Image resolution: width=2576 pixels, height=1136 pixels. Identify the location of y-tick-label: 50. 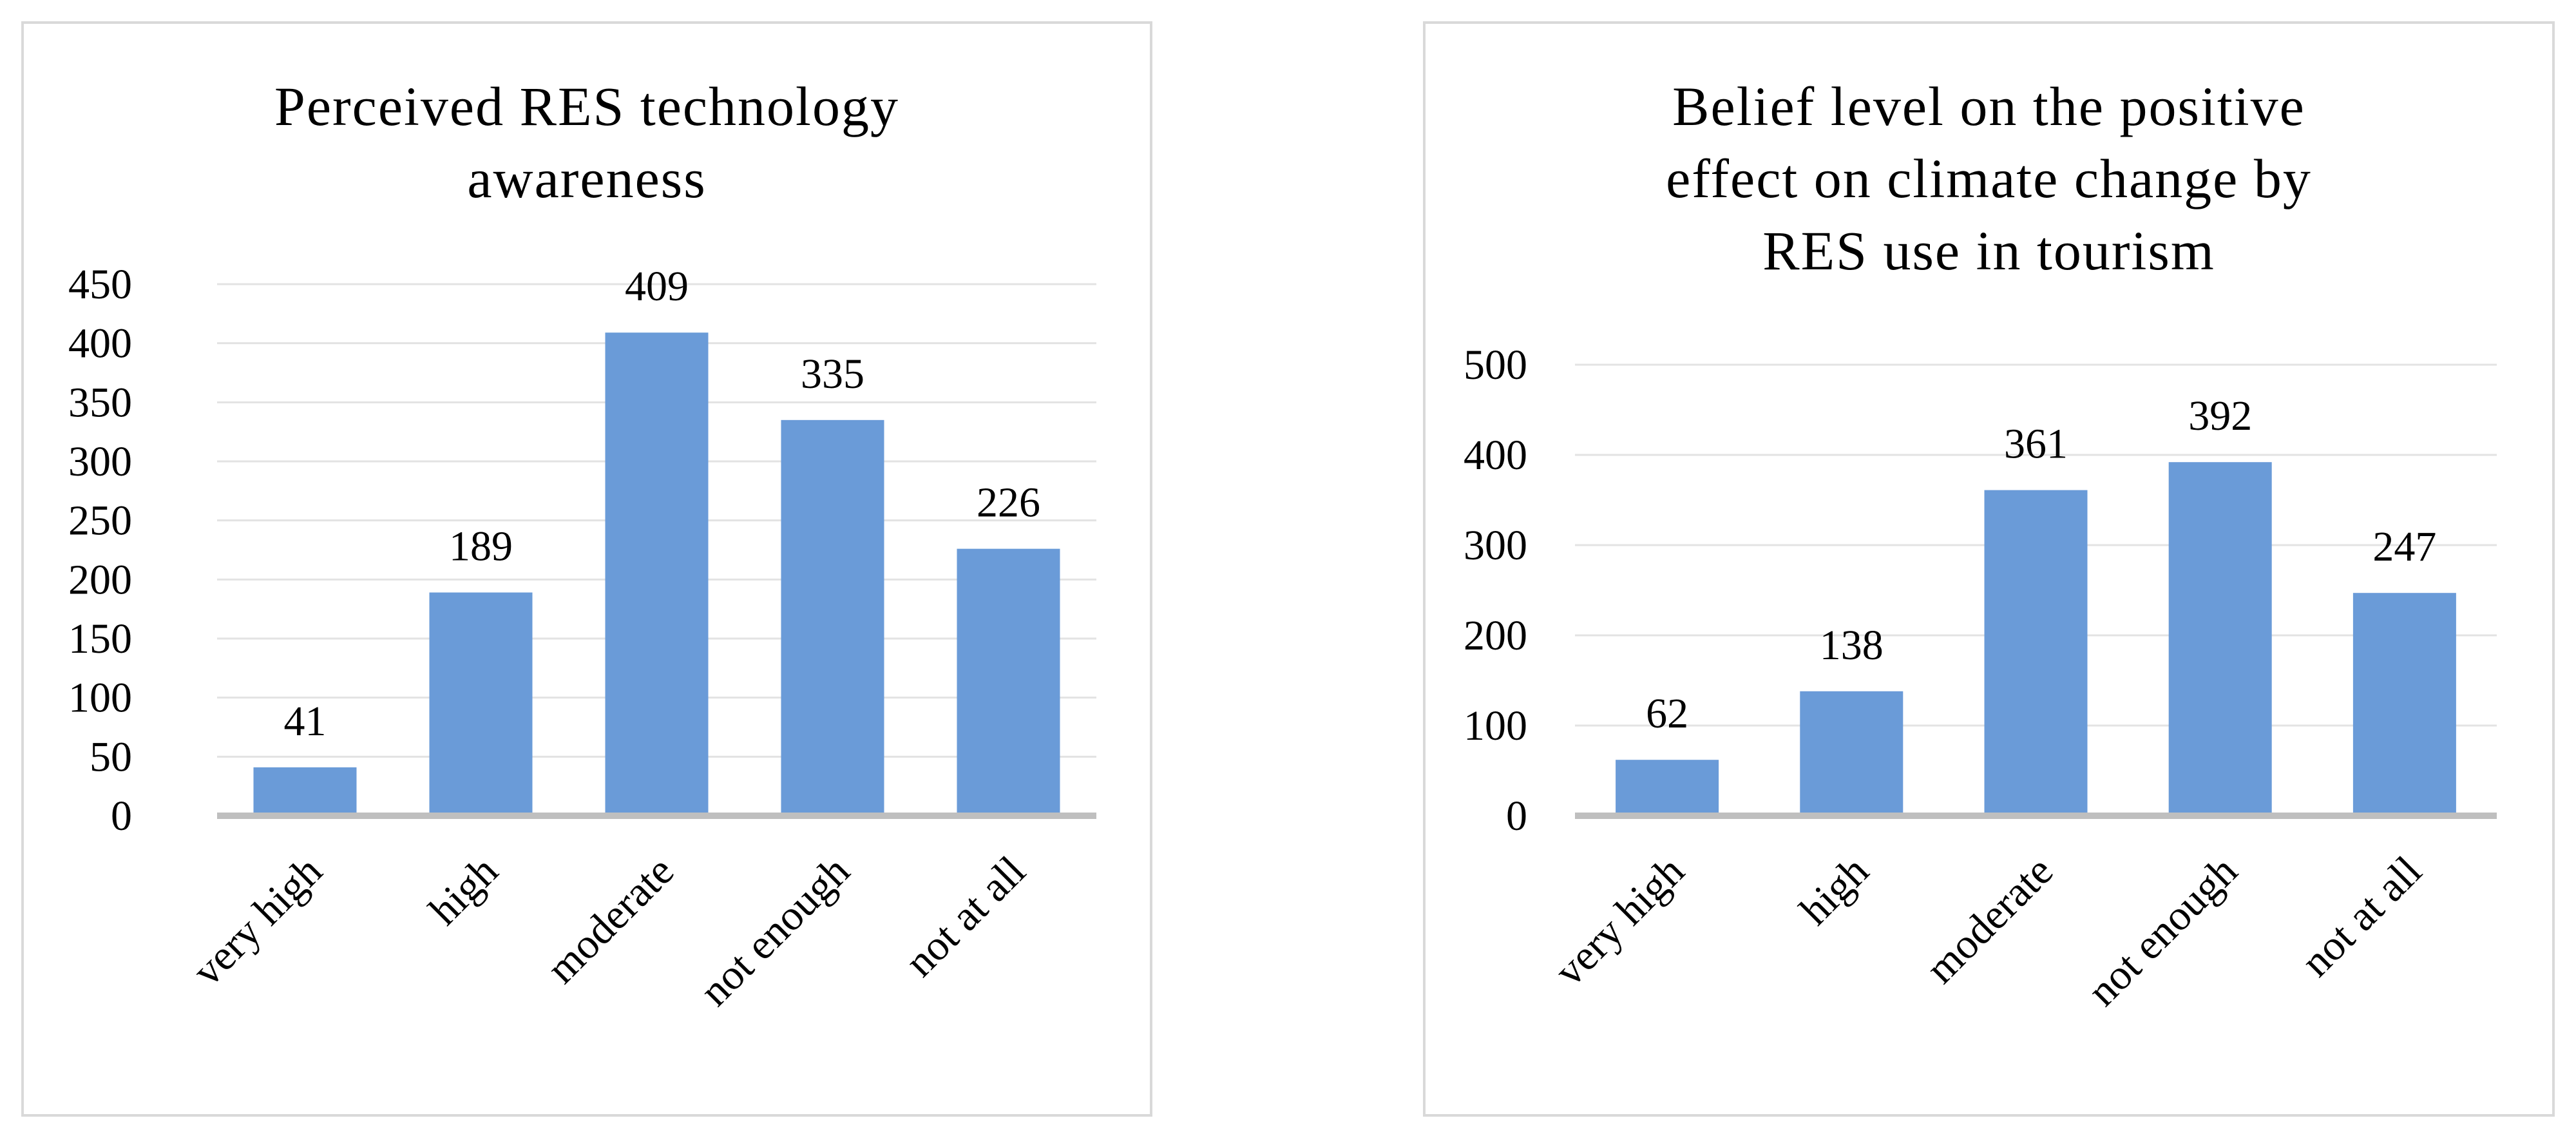
(111, 756).